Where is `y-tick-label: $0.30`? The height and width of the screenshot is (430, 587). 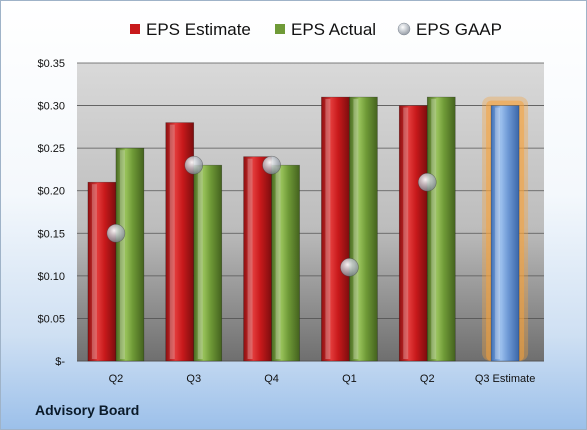
y-tick-label: $0.30 is located at coordinates (51, 107).